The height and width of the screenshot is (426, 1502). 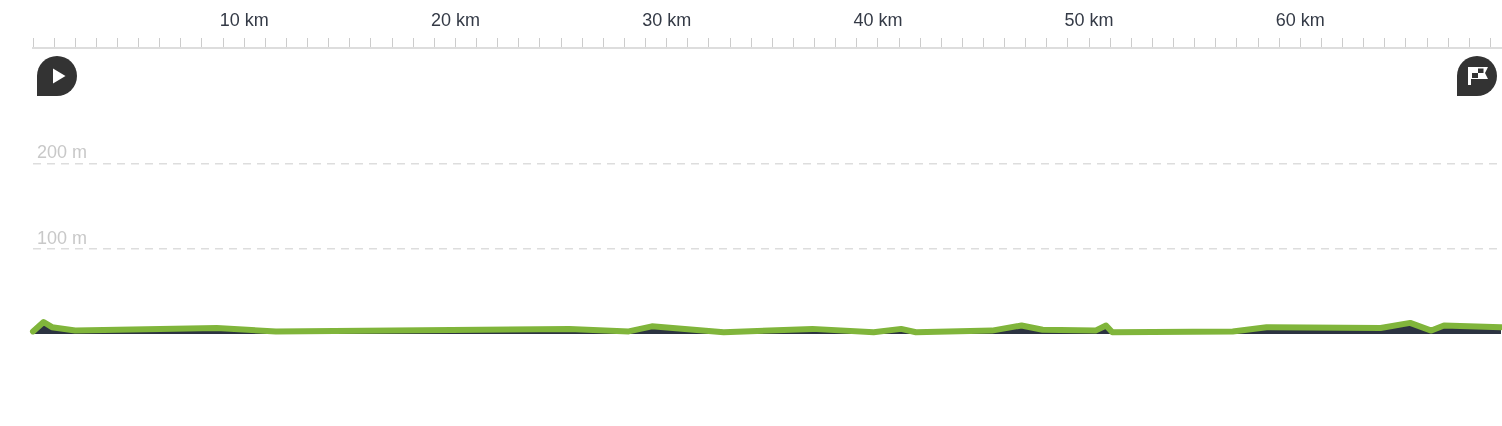 I want to click on x-tick-label: 50 km, so click(x=1089, y=20).